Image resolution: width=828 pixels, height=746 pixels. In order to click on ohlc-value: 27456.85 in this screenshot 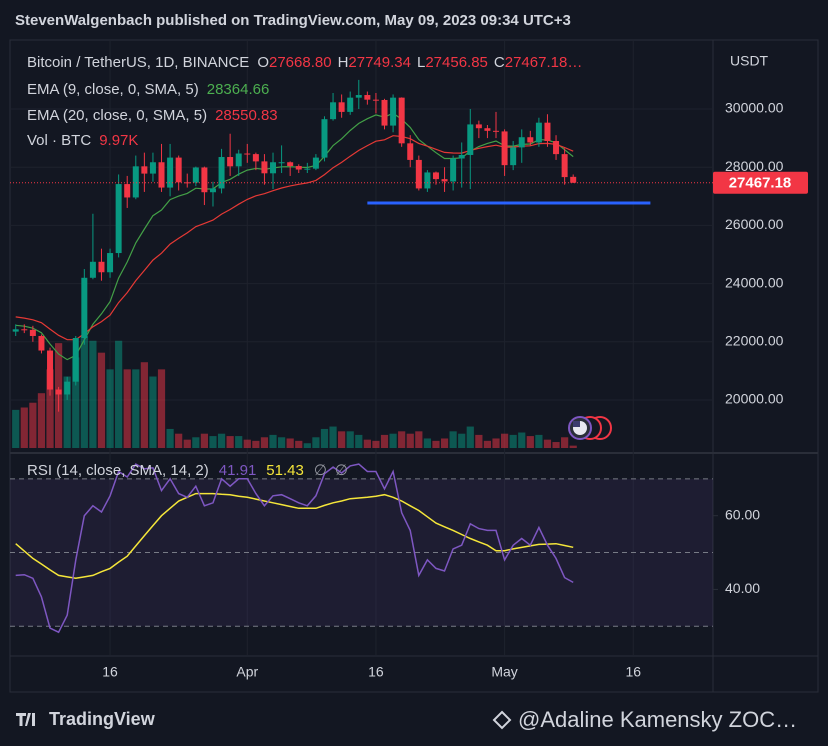, I will do `click(456, 62)`.